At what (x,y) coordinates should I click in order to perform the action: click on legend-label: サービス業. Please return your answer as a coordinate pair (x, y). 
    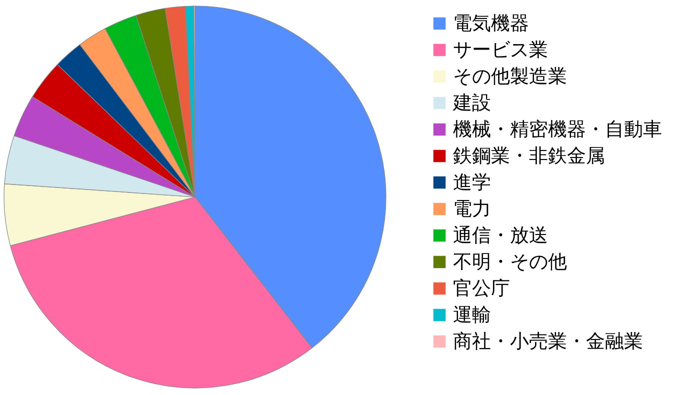
    Looking at the image, I should click on (500, 50).